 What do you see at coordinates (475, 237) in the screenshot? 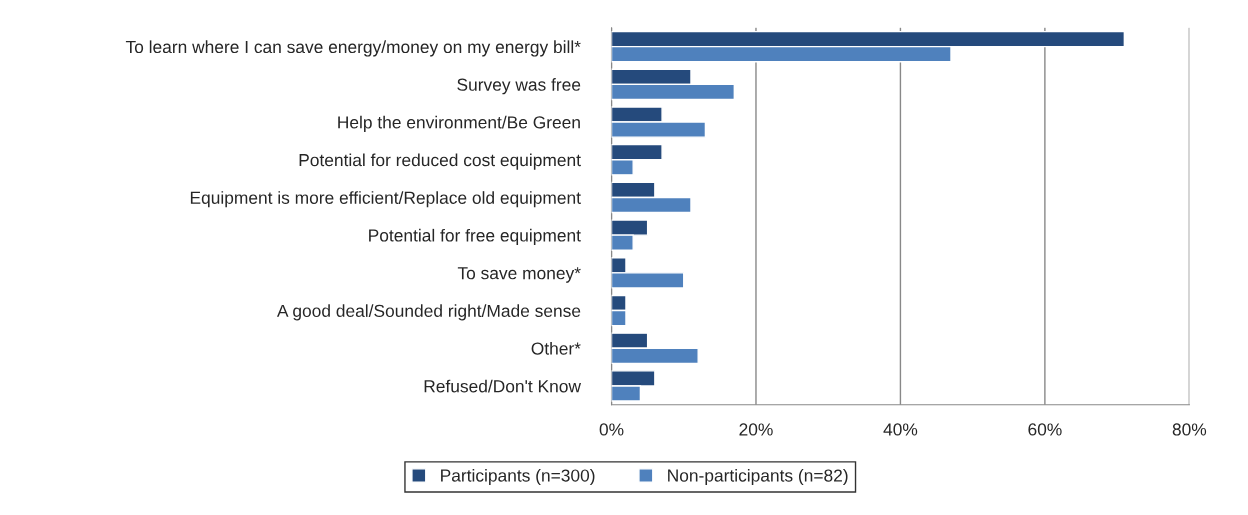
I see `y-tick-label: Potential for free equipment` at bounding box center [475, 237].